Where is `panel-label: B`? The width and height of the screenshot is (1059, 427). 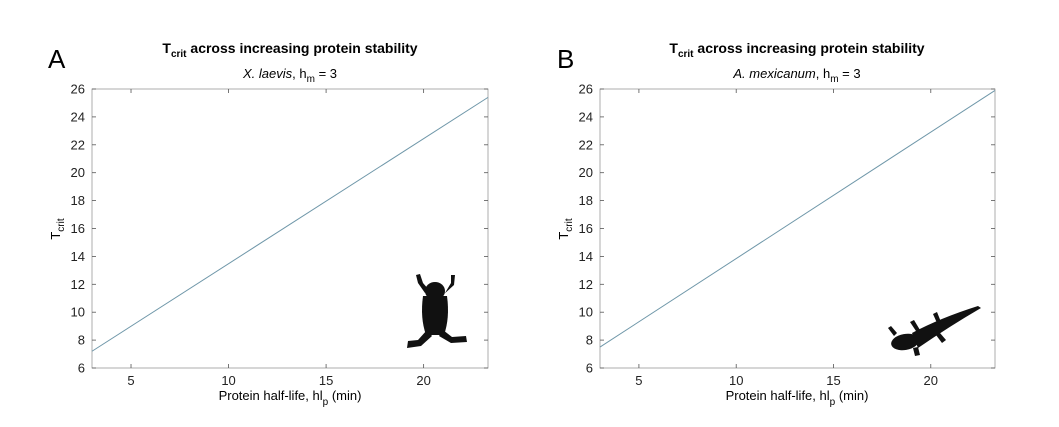 panel-label: B is located at coordinates (565, 59).